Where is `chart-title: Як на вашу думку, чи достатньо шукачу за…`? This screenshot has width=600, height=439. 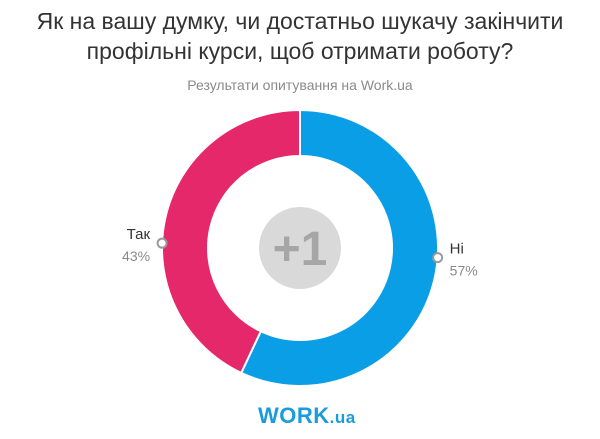 chart-title: Як на вашу думку, чи достатньо шукачу за… is located at coordinates (300, 36).